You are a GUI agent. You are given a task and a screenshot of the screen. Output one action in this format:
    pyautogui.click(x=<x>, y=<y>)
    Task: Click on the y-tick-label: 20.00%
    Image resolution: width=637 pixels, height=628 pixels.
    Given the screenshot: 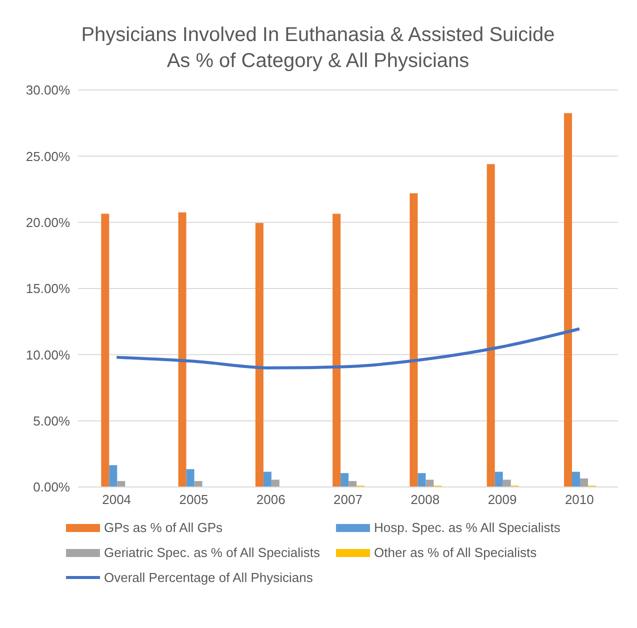 What is the action you would take?
    pyautogui.click(x=48, y=222)
    